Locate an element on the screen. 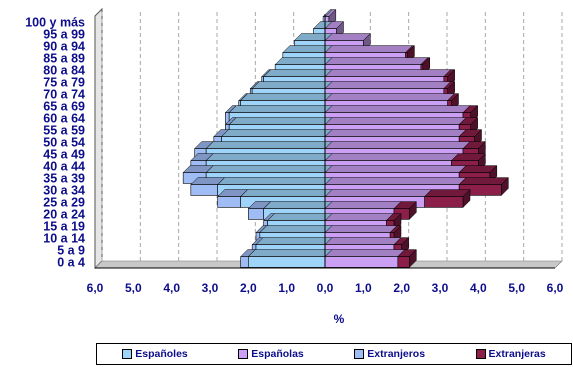 Image resolution: width=573 pixels, height=367 pixels. age-group-label: 65 a 69 is located at coordinates (64, 107).